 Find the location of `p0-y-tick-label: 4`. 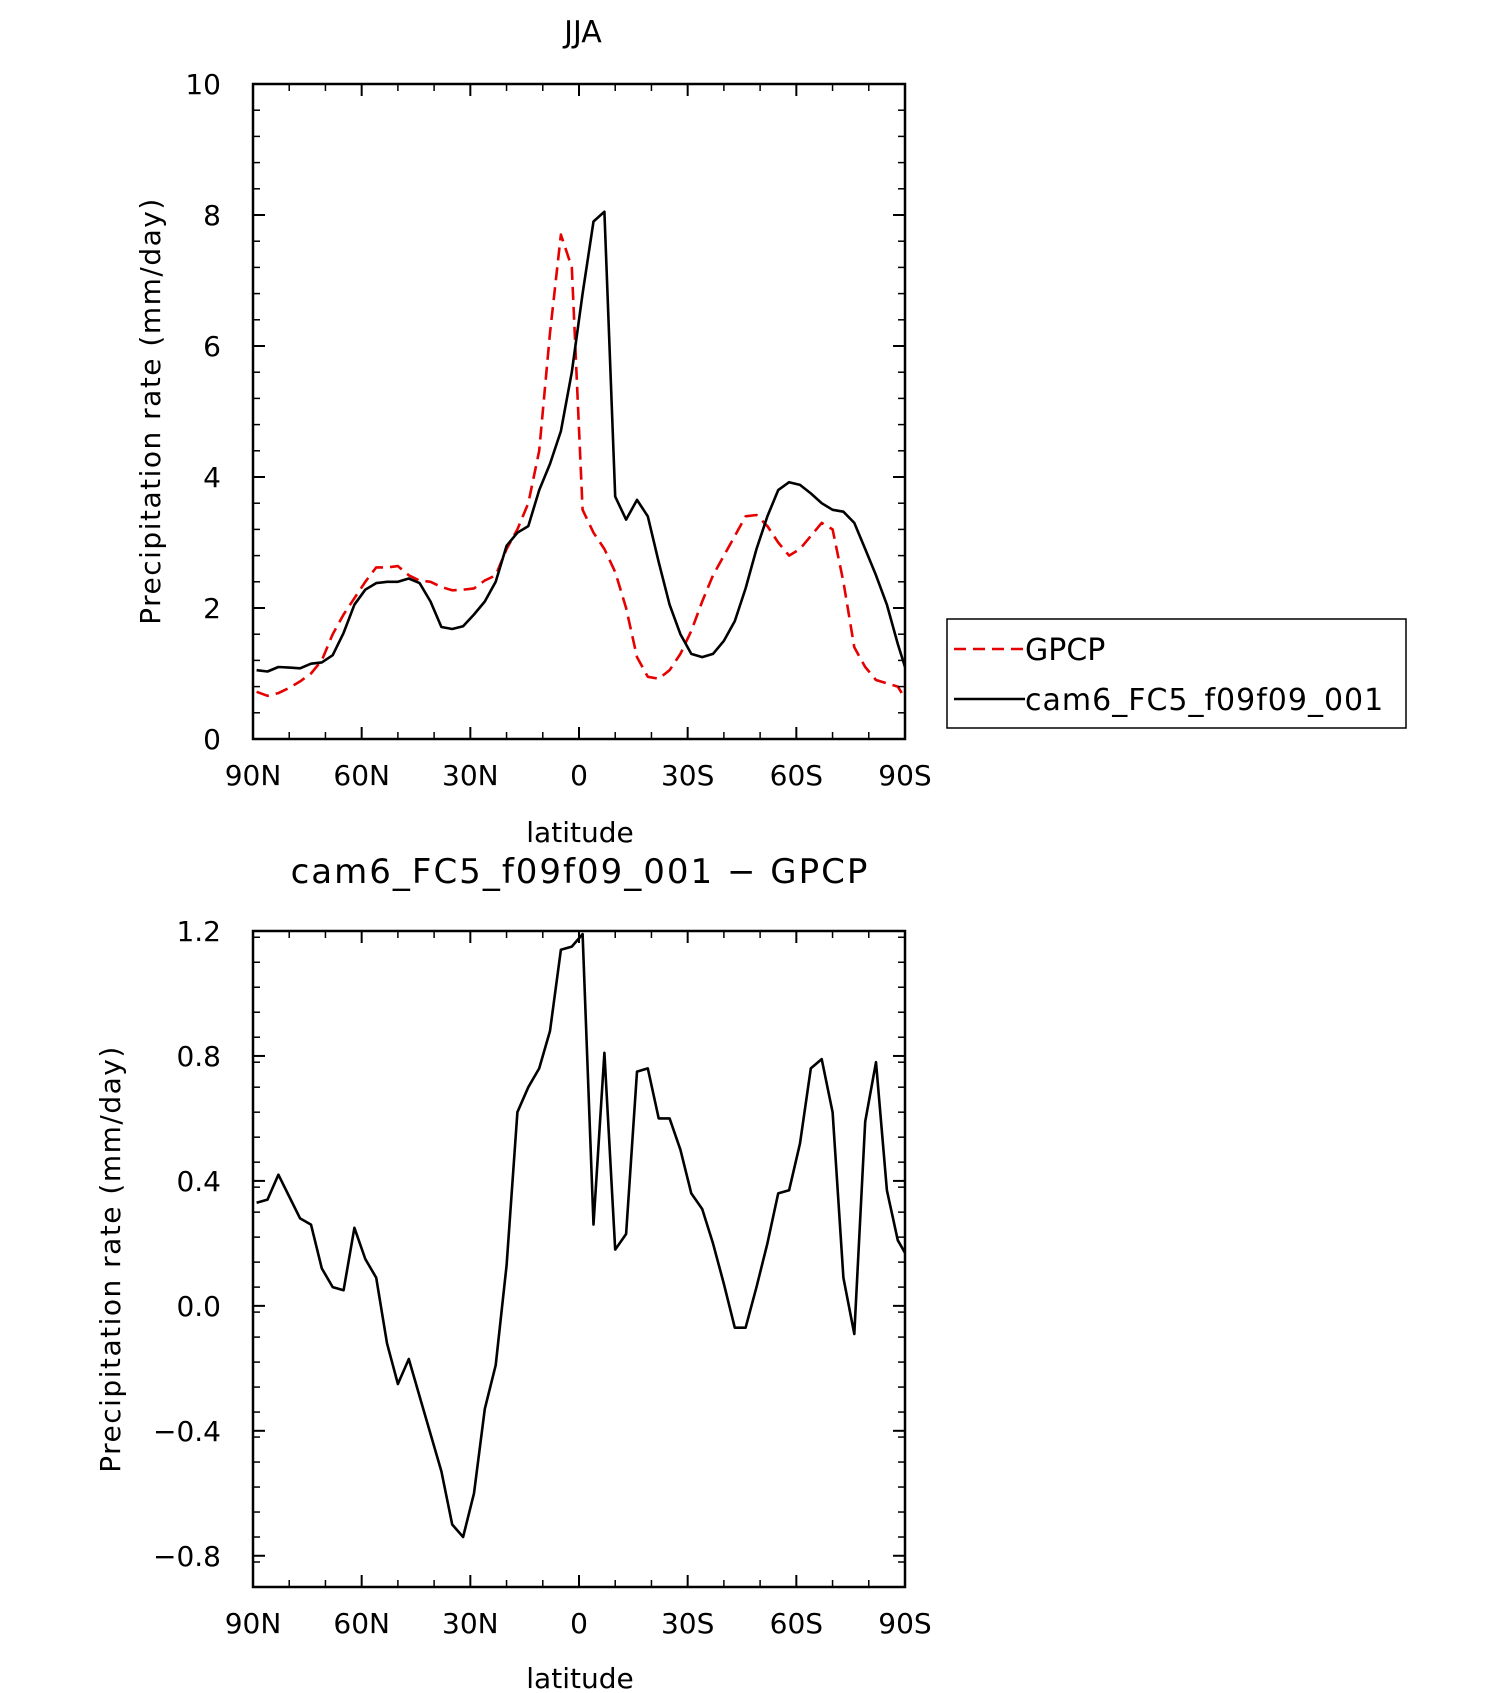

p0-y-tick-label: 4 is located at coordinates (212, 477).